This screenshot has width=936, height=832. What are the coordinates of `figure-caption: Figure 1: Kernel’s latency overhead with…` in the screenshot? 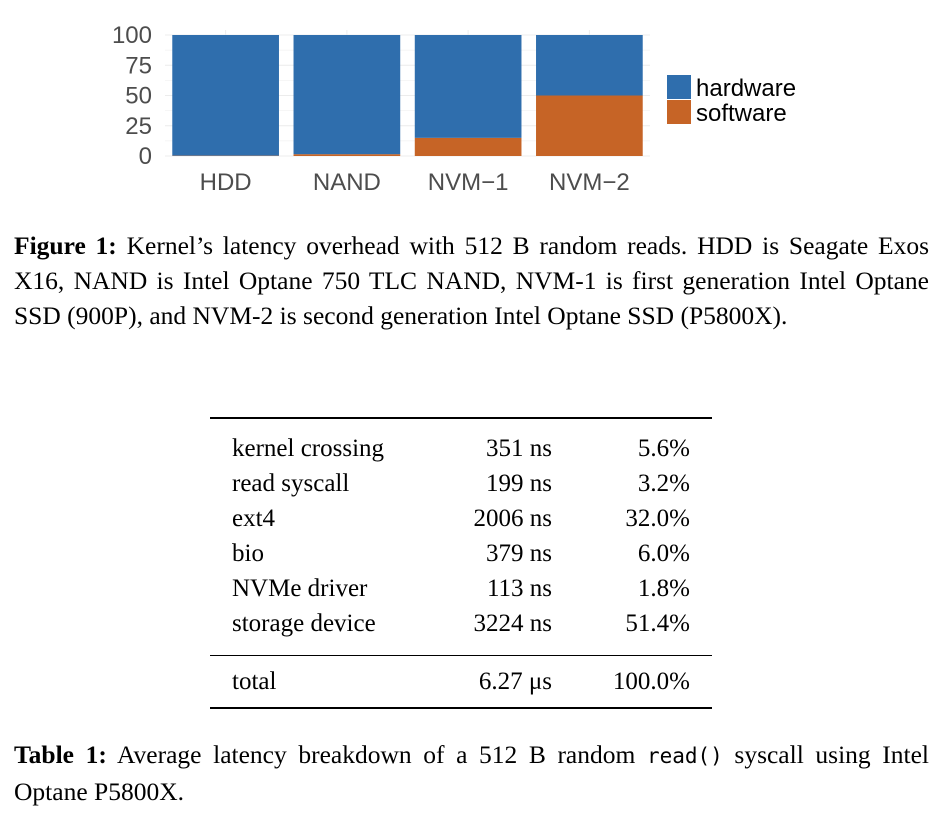 It's located at (471, 280).